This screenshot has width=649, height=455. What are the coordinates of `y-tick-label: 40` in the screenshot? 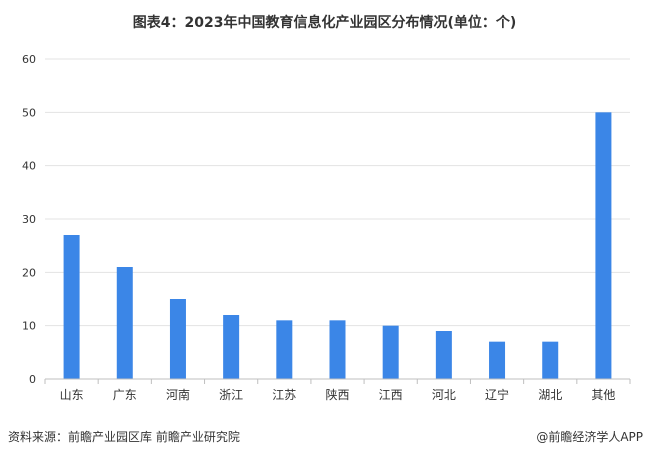 It's located at (29, 166).